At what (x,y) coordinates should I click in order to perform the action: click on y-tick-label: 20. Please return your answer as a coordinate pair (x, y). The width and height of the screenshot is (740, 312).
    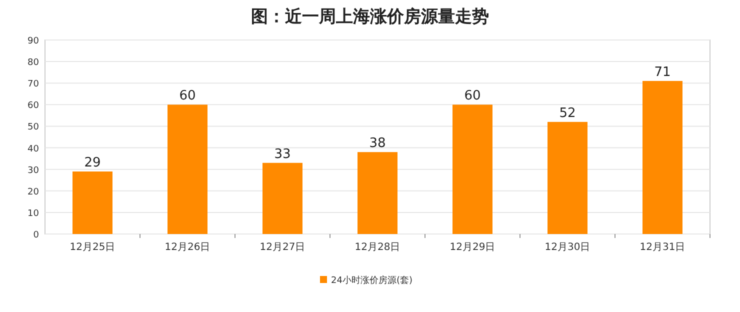
    Looking at the image, I should click on (34, 192).